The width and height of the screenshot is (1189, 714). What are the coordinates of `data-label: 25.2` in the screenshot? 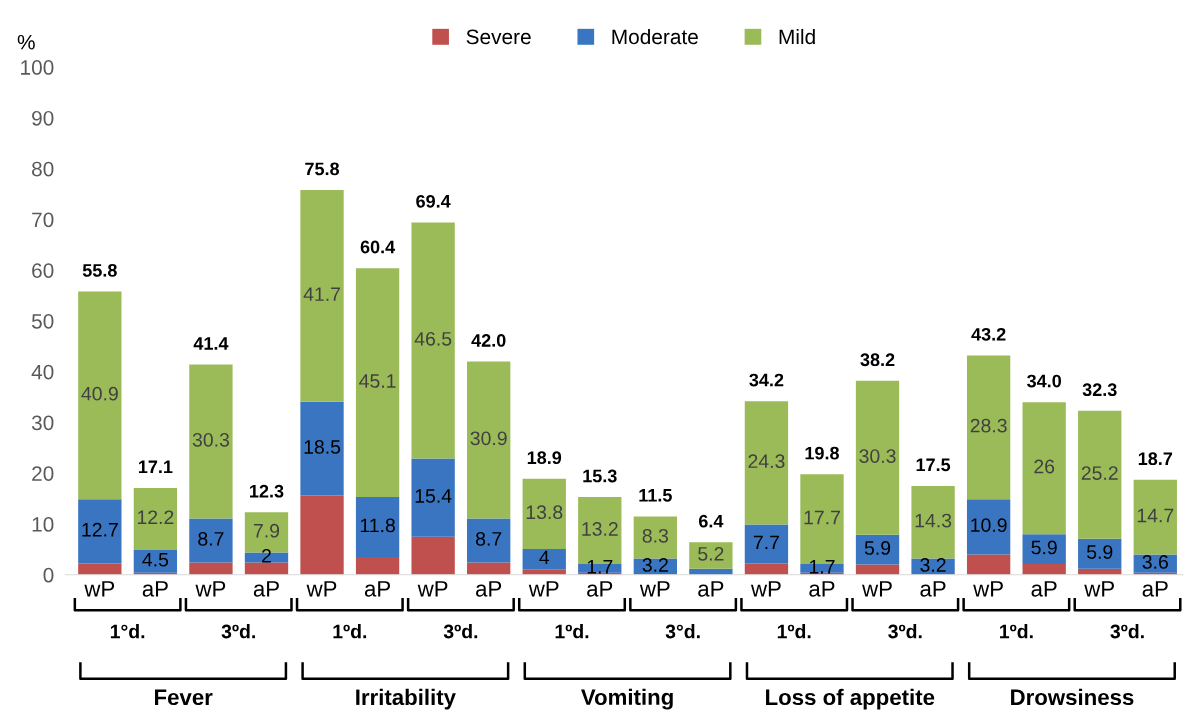 It's located at (1099, 473).